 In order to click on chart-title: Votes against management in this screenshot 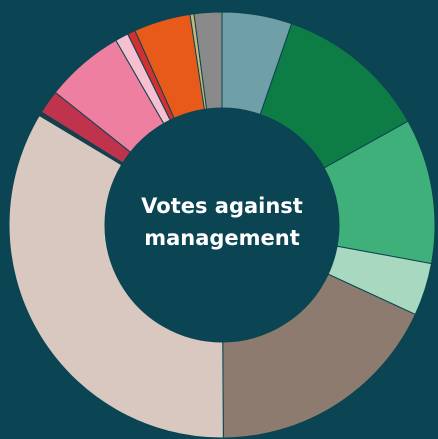, I will do `click(222, 222)`.